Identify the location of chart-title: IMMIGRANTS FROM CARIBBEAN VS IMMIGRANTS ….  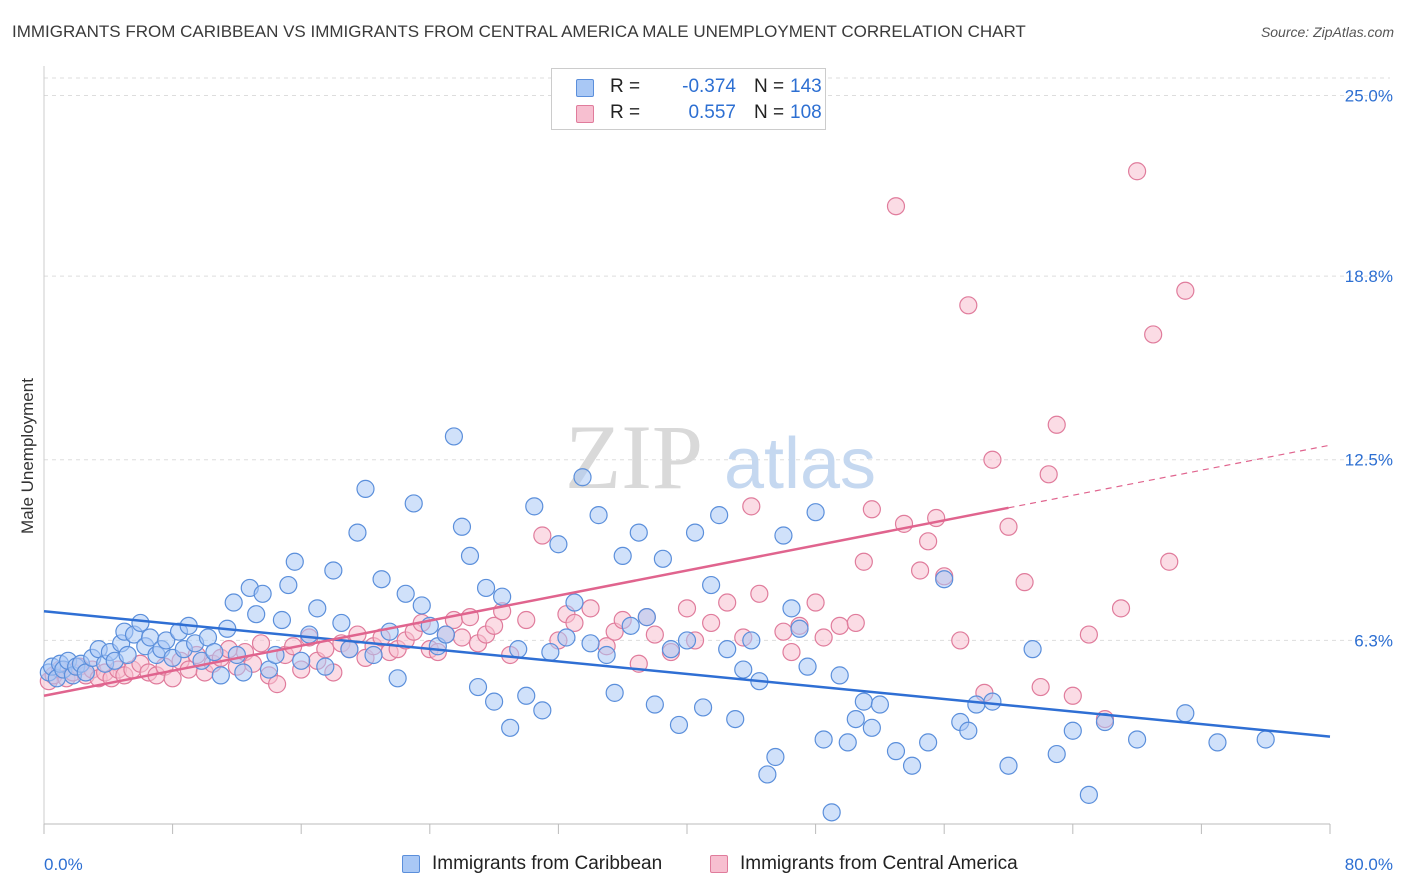
(519, 31).